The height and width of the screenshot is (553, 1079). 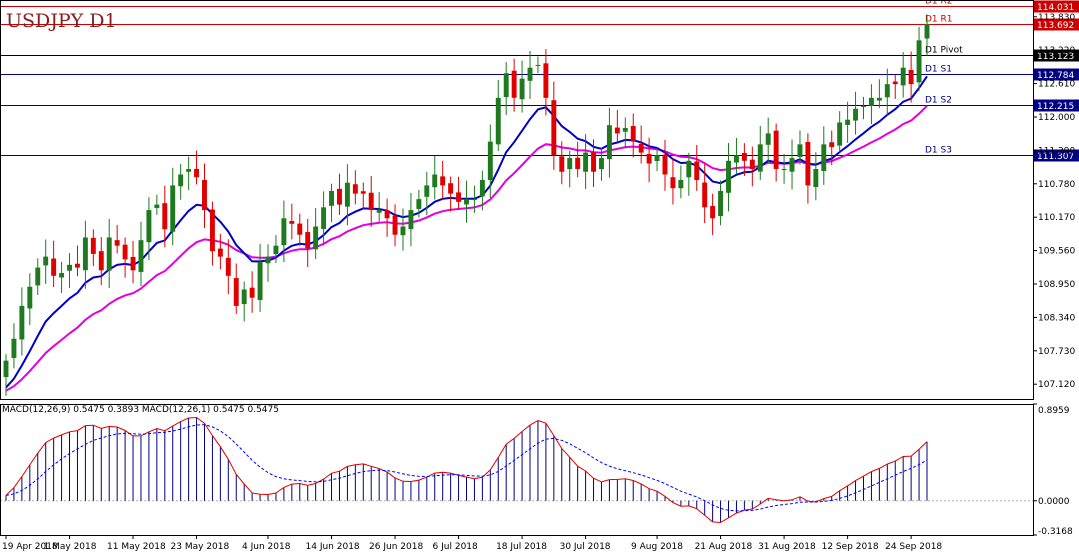 I want to click on x-tick-label: 31 Aug 2018, so click(x=787, y=547).